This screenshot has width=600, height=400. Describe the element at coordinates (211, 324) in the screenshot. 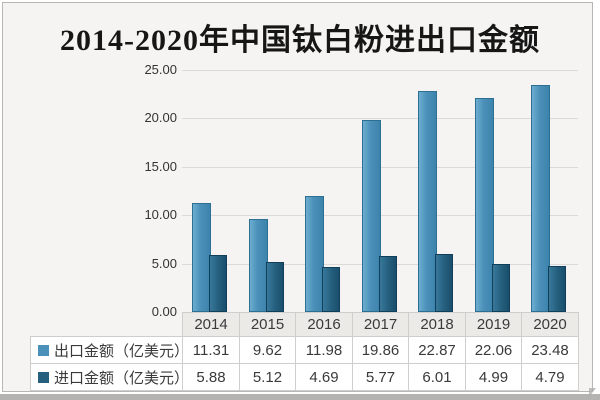

I see `year-cell: 2014` at that location.